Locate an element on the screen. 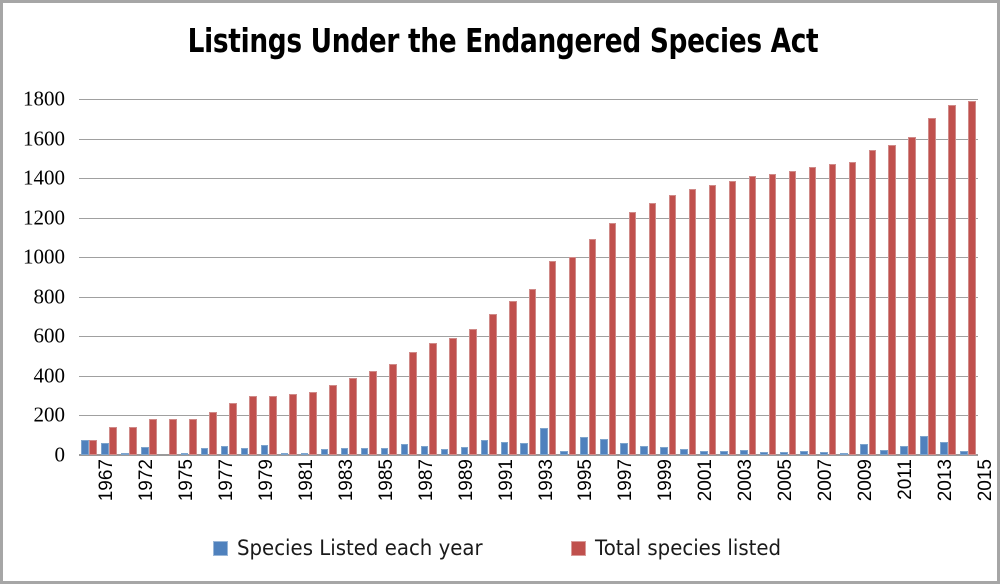 The height and width of the screenshot is (584, 1000). x-tick-label-1979: 1979 is located at coordinates (266, 480).